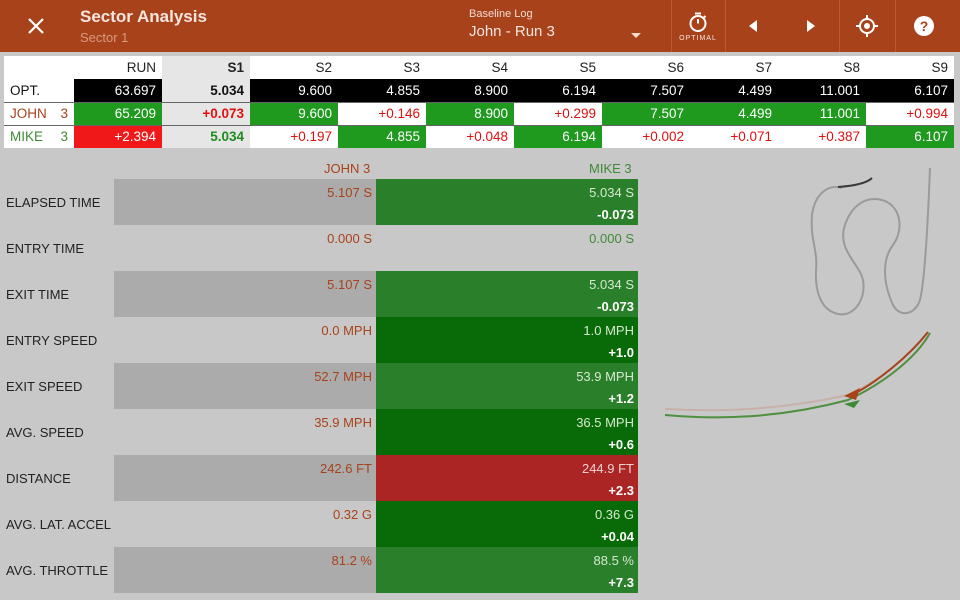 The width and height of the screenshot is (960, 600). What do you see at coordinates (610, 168) in the screenshot?
I see `comparison-header-mike: MIKE 3` at bounding box center [610, 168].